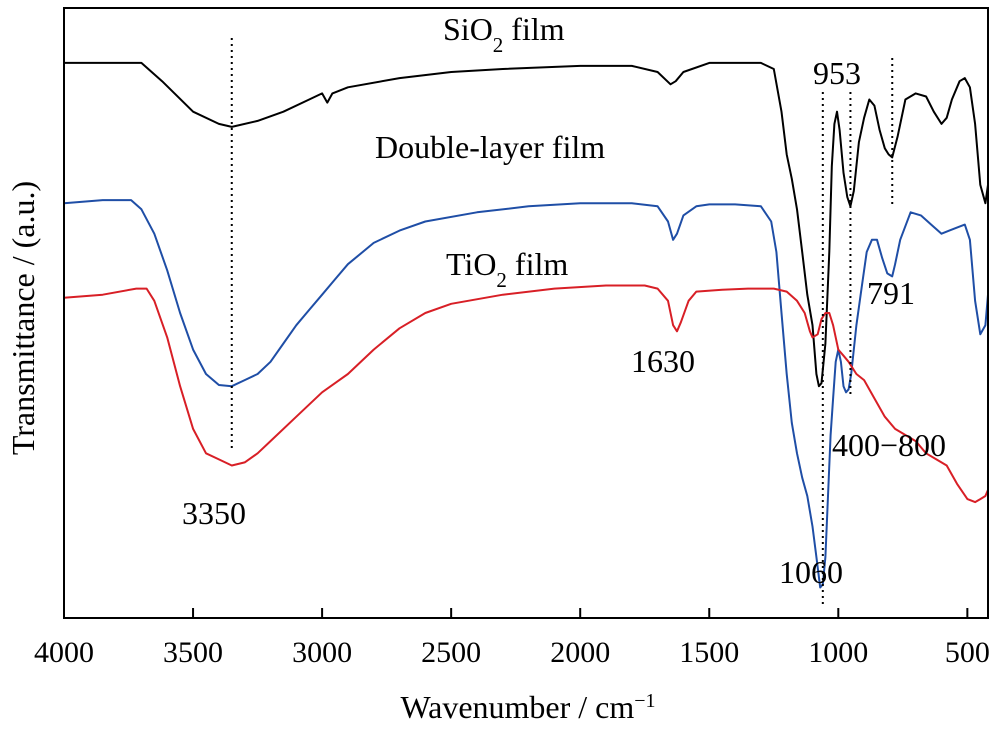 This screenshot has height=729, width=1000. Describe the element at coordinates (23, 318) in the screenshot. I see `y-axis-title: Transmittance / (a.u.)` at that location.